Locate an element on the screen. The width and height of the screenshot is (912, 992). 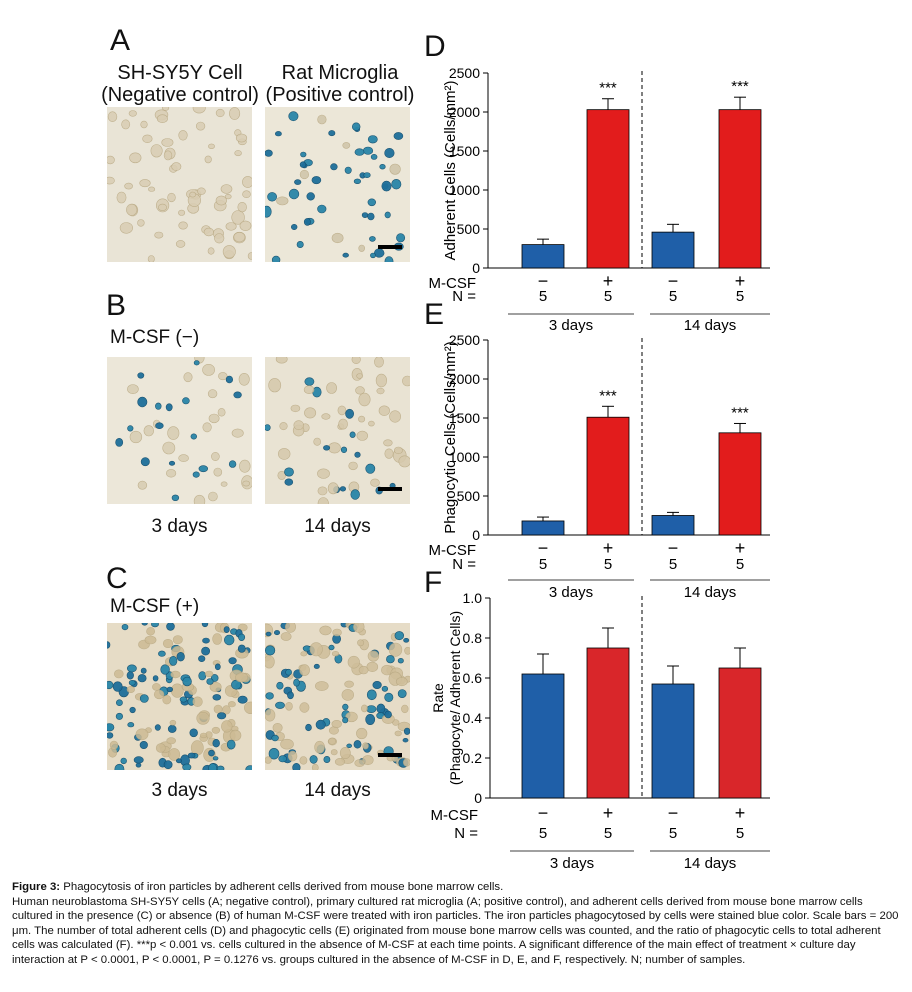
micrograph-sh-sy5y is located at coordinates (179, 184).